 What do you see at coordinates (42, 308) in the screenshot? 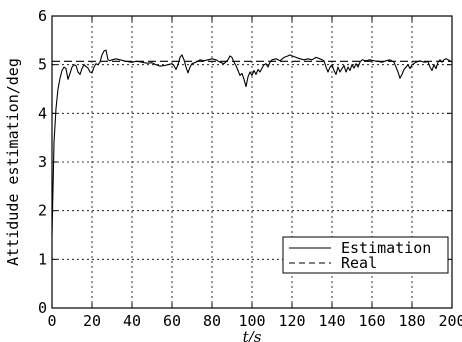
I see `y-tick-label: 0` at bounding box center [42, 308].